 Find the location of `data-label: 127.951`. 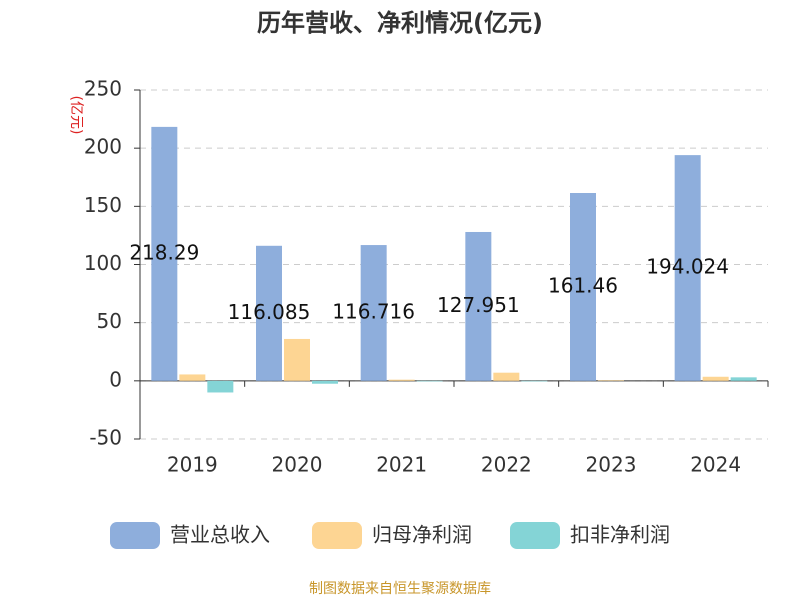

data-label: 127.951 is located at coordinates (478, 305).